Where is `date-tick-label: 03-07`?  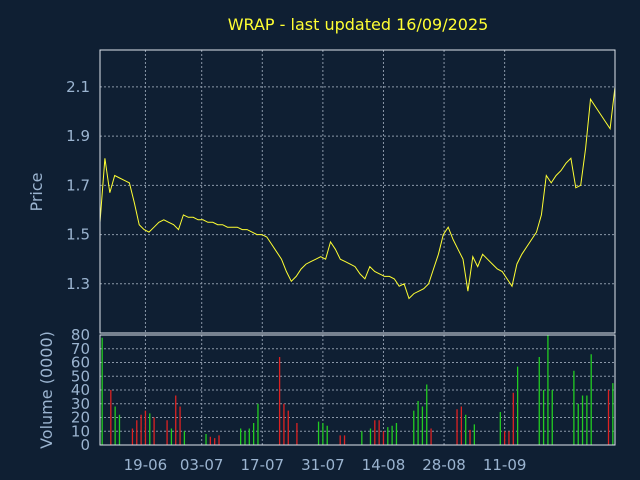 date-tick-label: 03-07 is located at coordinates (202, 465).